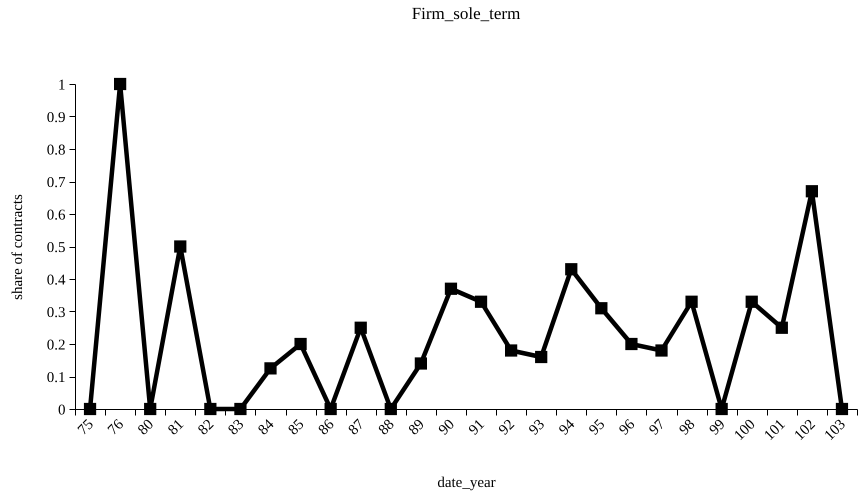 The height and width of the screenshot is (503, 859). I want to click on x-tick-label: 80, so click(146, 427).